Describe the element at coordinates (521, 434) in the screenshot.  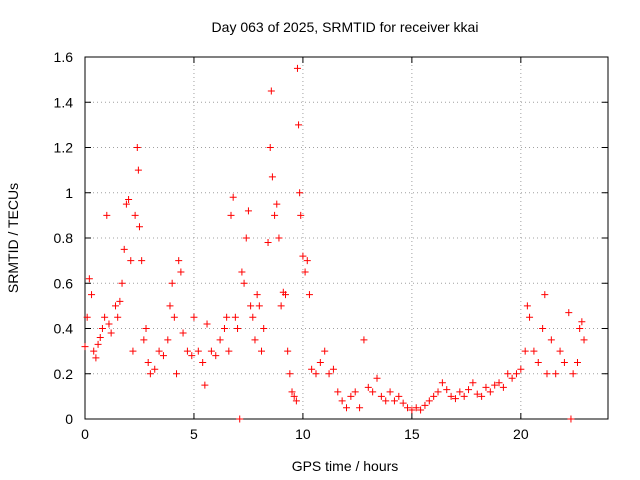
I see `x-tick-label: 20` at that location.